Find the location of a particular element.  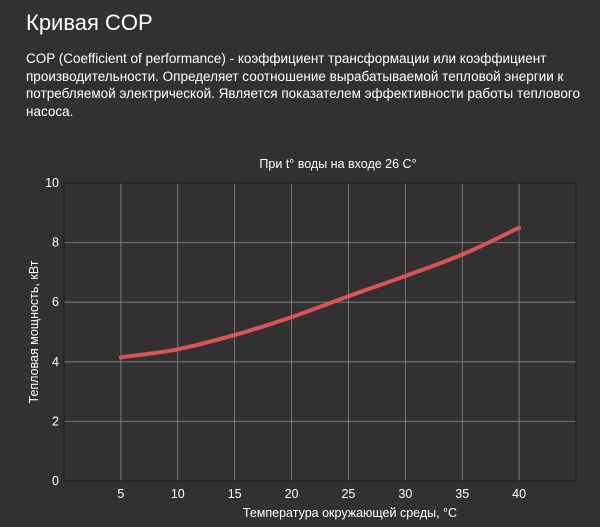

x-tick-label: 20 is located at coordinates (292, 494).